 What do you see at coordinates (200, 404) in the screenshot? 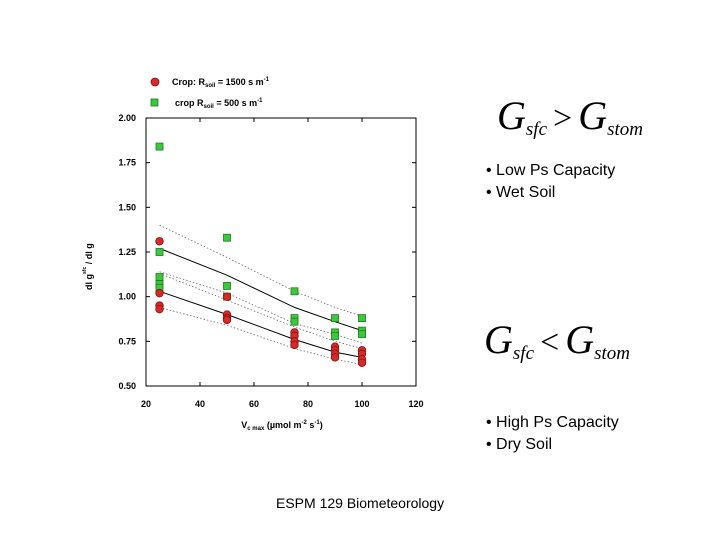
I see `x-tick-label: 40` at bounding box center [200, 404].